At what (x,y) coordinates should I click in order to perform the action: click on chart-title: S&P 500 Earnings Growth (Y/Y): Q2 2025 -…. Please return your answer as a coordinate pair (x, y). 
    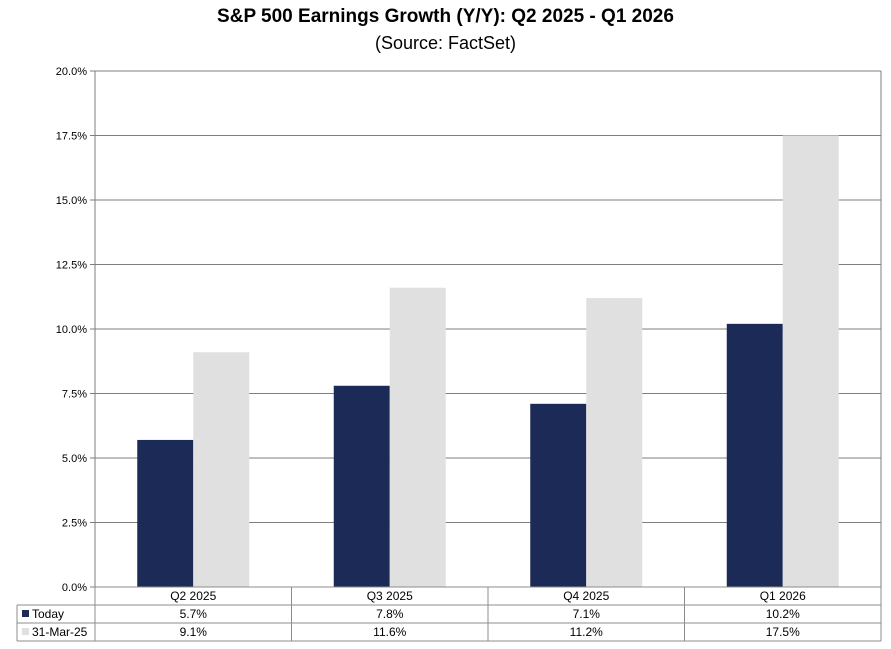
    Looking at the image, I should click on (445, 16).